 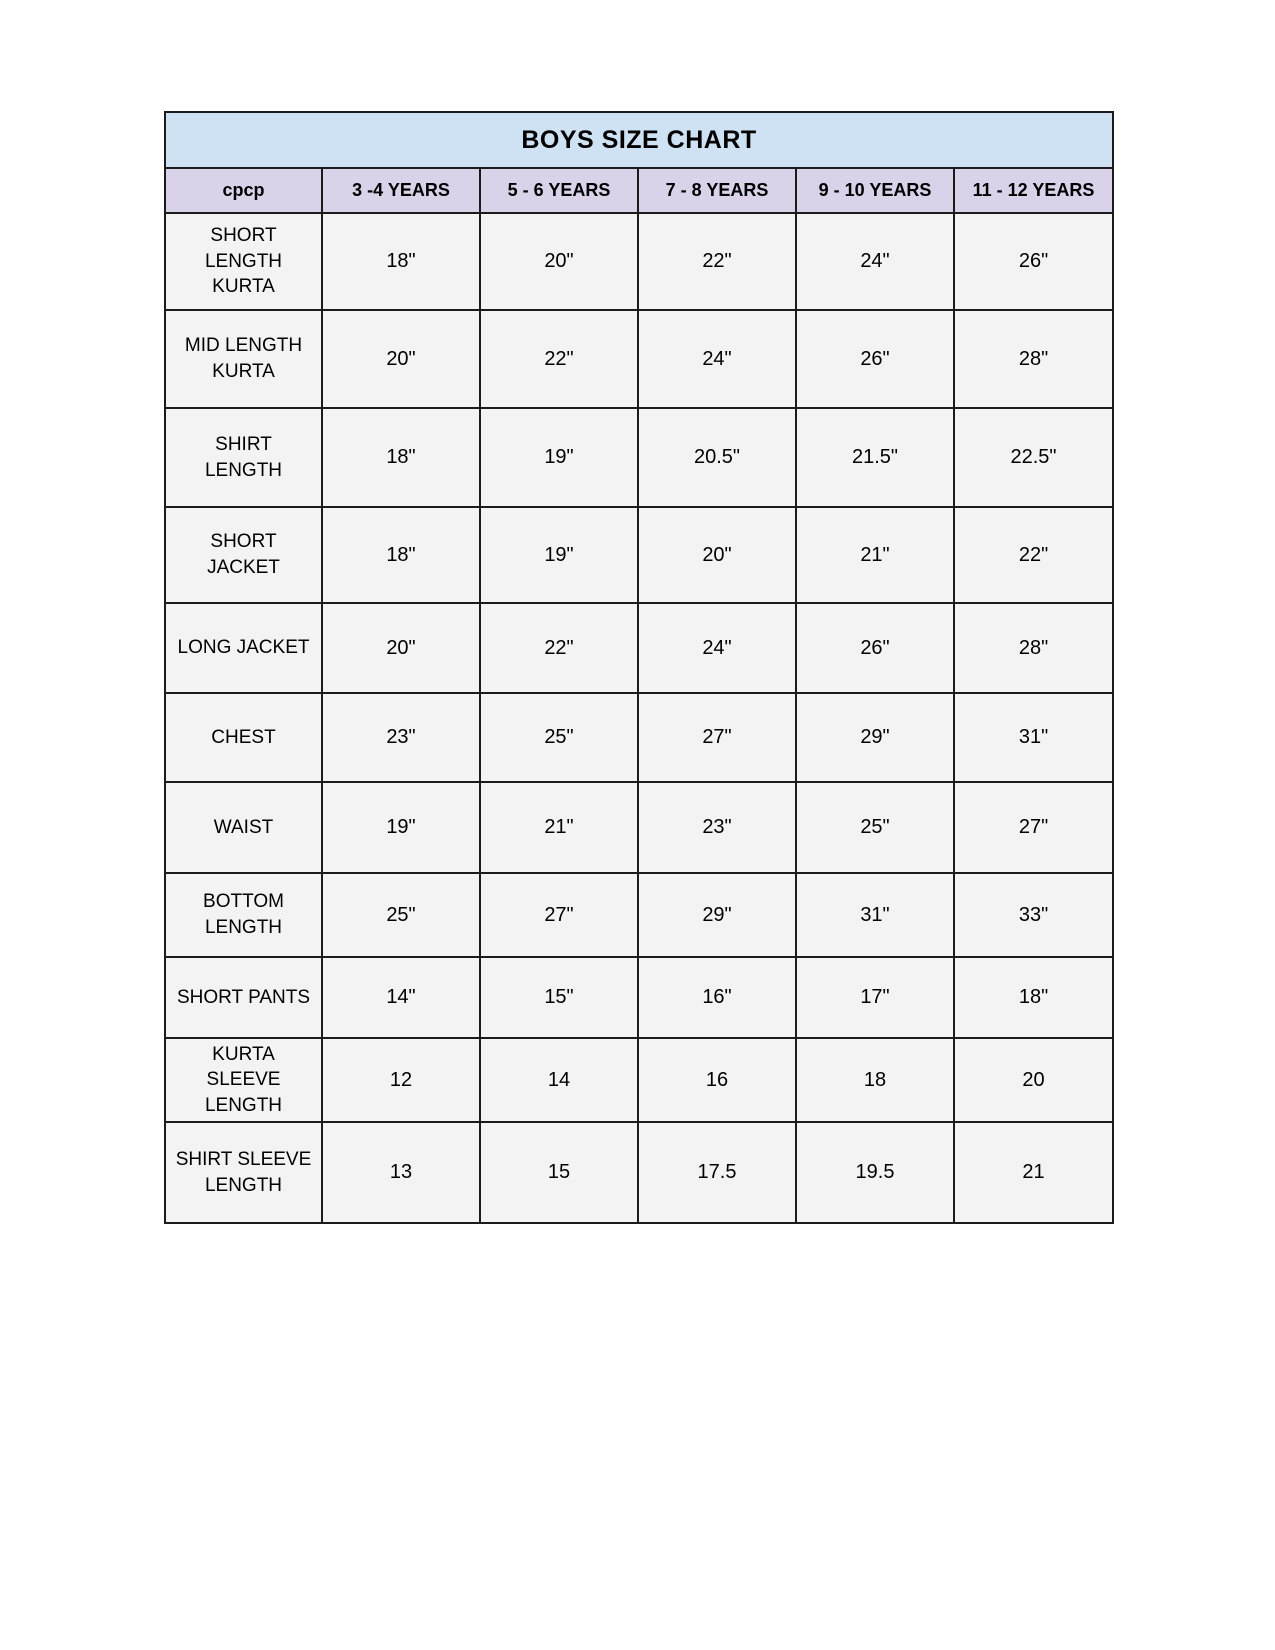 What do you see at coordinates (1033, 190) in the screenshot?
I see `column-header-11-12-years: 11 - 12 YEARS` at bounding box center [1033, 190].